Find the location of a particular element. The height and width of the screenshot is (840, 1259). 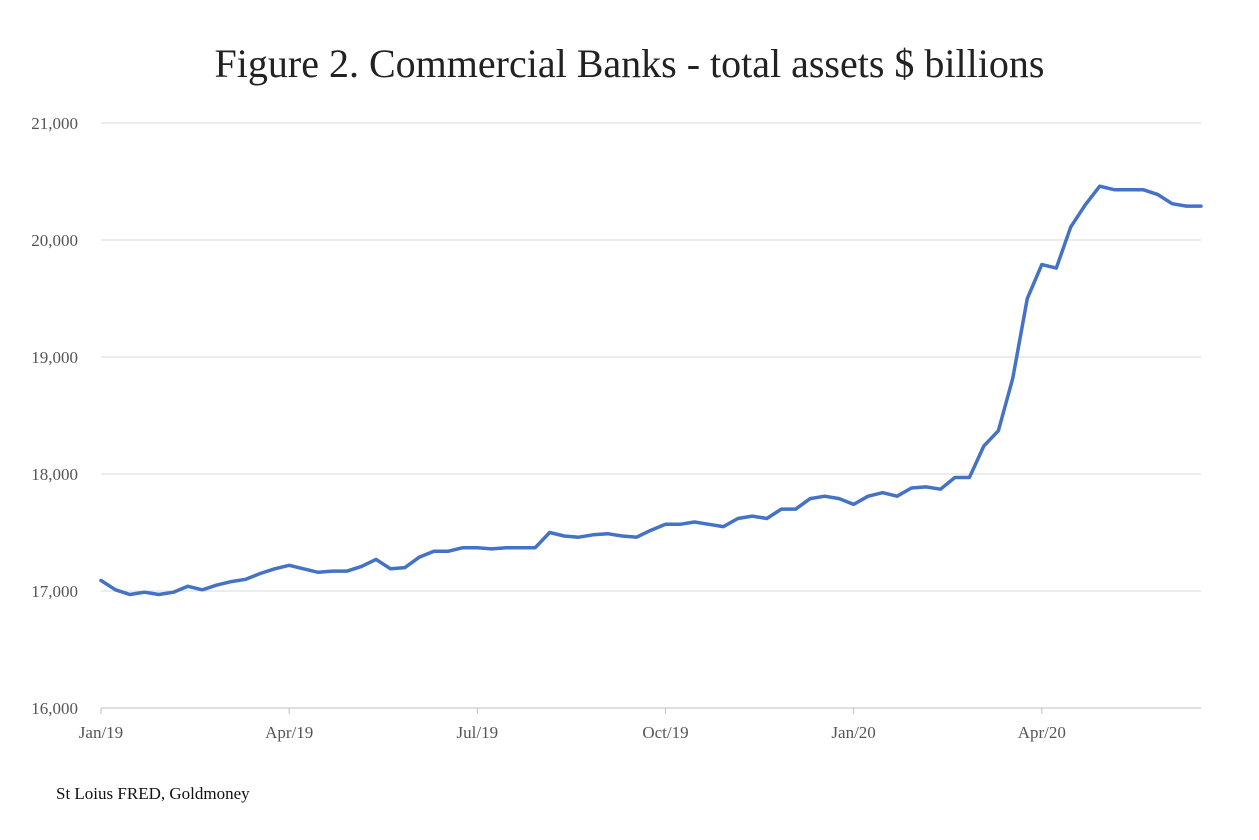

y-tick-label: 19,000 is located at coordinates (54, 357).